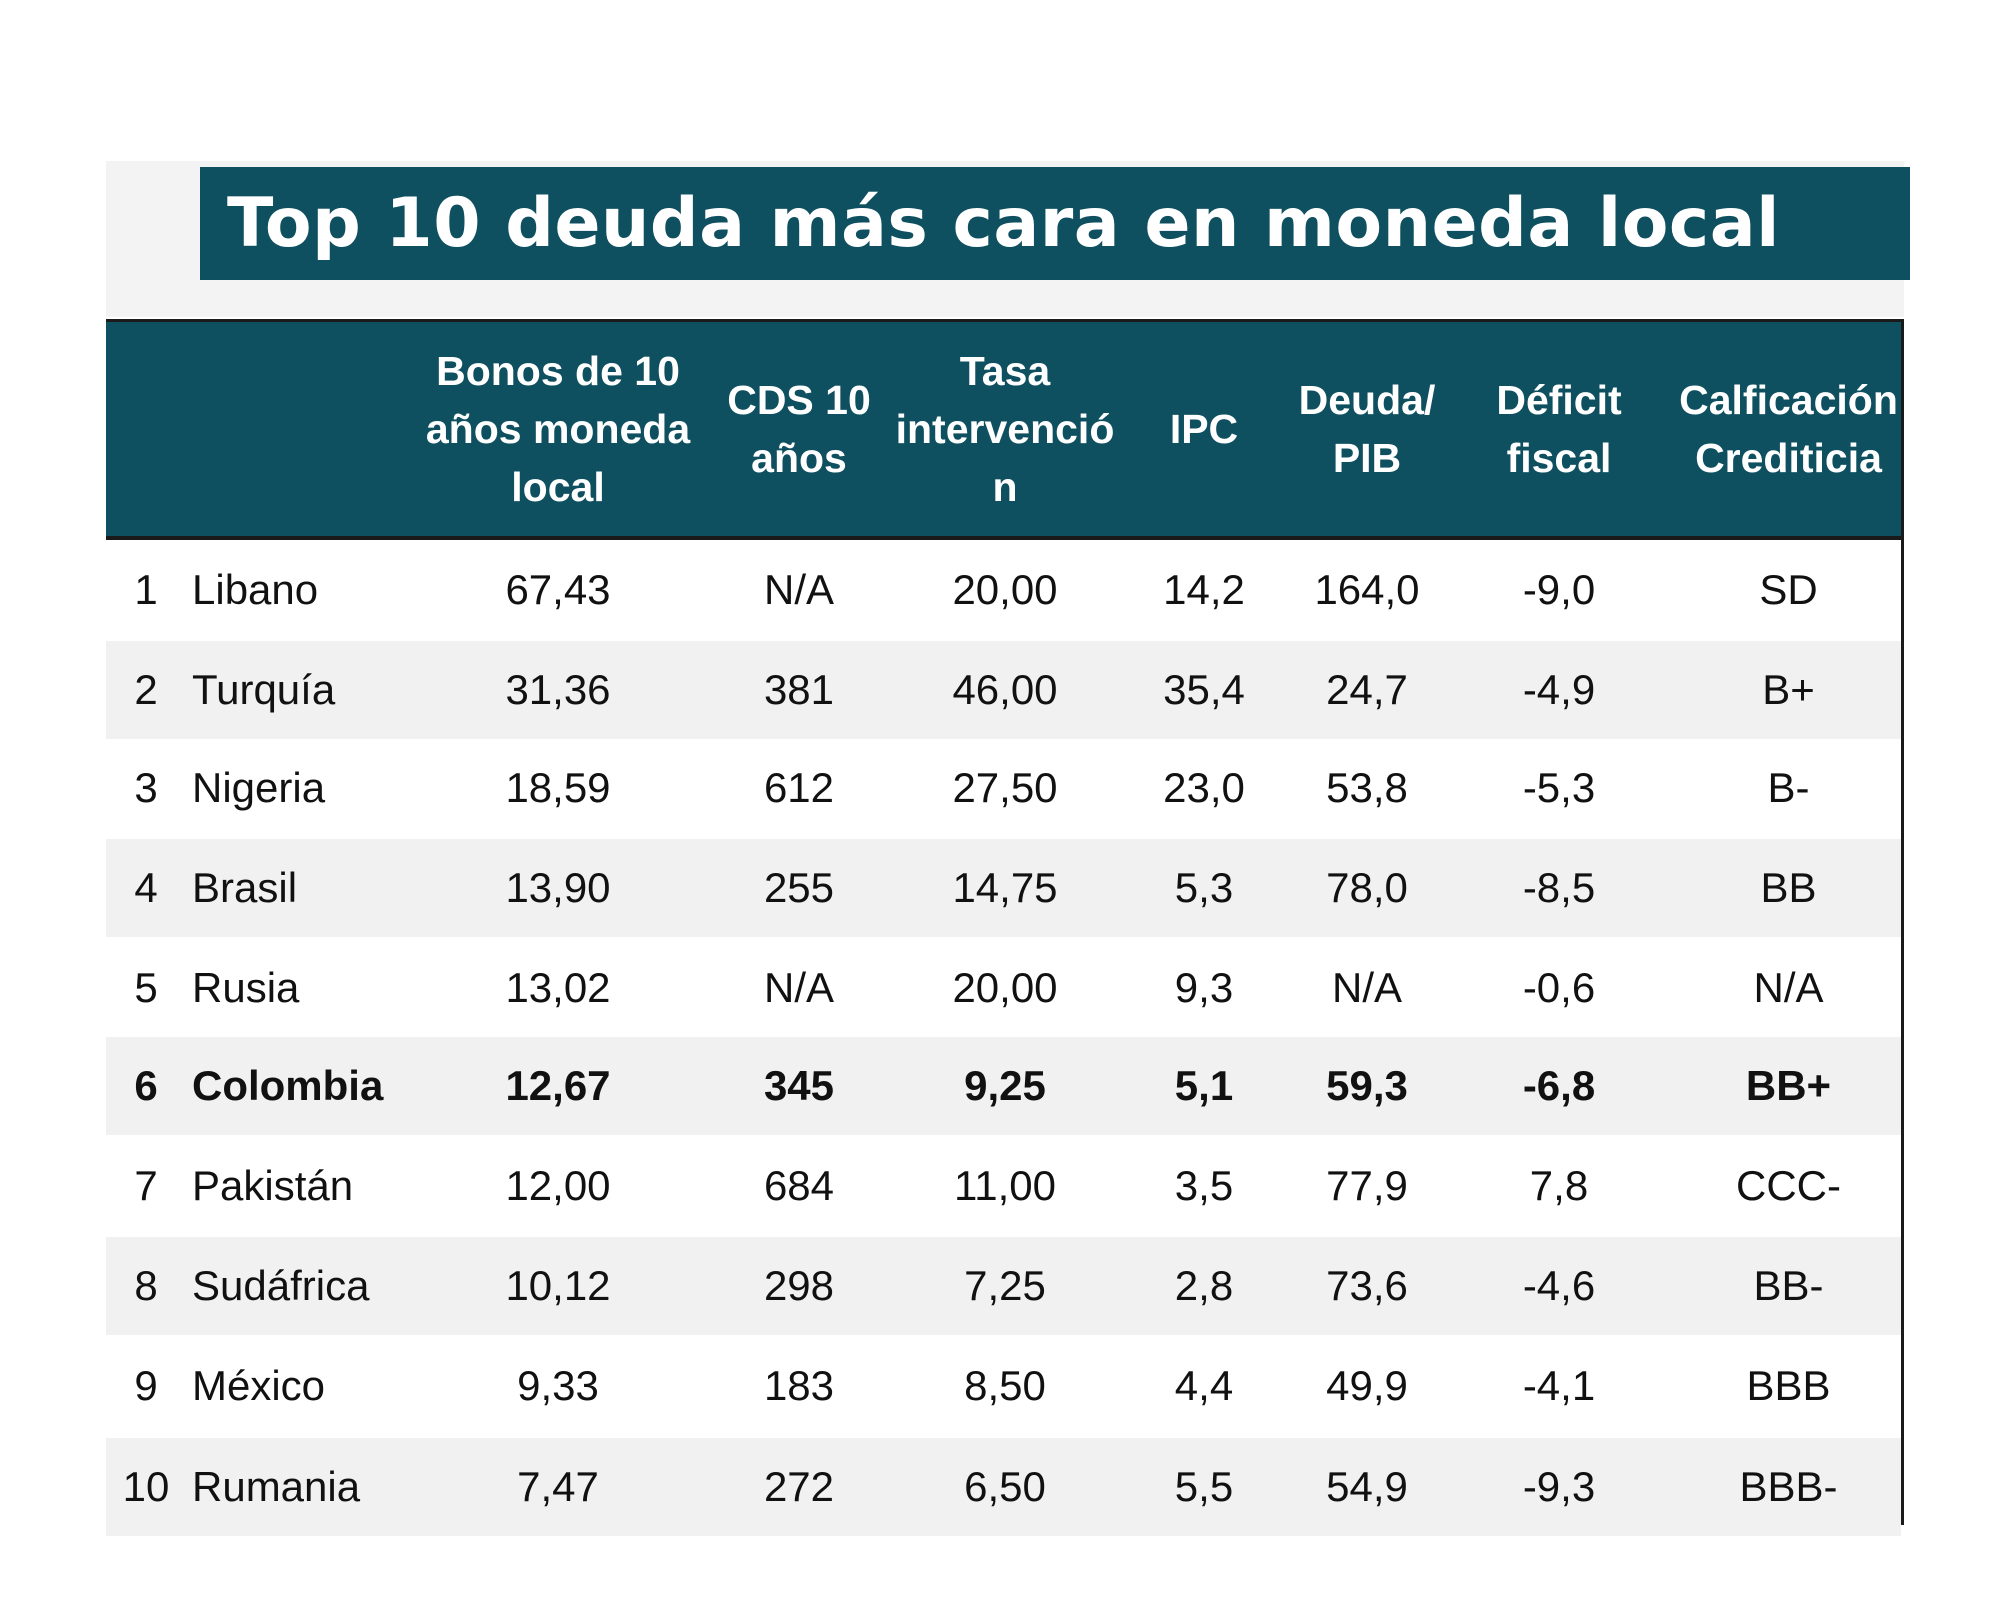 This screenshot has height=1600, width=2000. What do you see at coordinates (1367, 1385) in the screenshot?
I see `cell-deuda: 49,9` at bounding box center [1367, 1385].